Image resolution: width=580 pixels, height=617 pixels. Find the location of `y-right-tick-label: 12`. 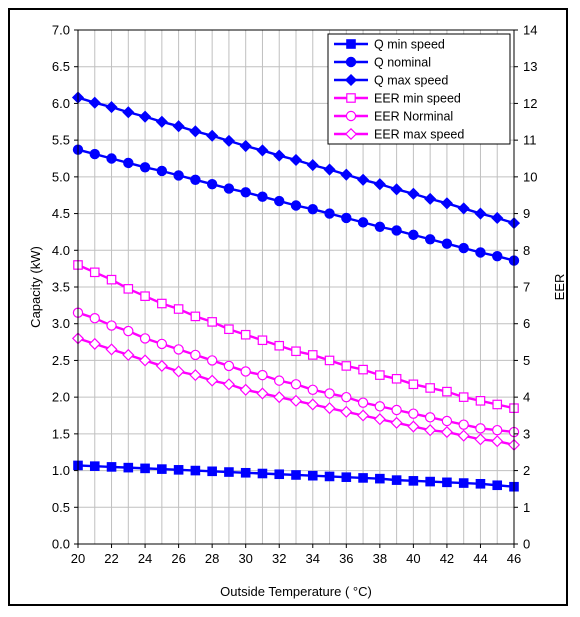

y-right-tick-label: 12 is located at coordinates (530, 103).